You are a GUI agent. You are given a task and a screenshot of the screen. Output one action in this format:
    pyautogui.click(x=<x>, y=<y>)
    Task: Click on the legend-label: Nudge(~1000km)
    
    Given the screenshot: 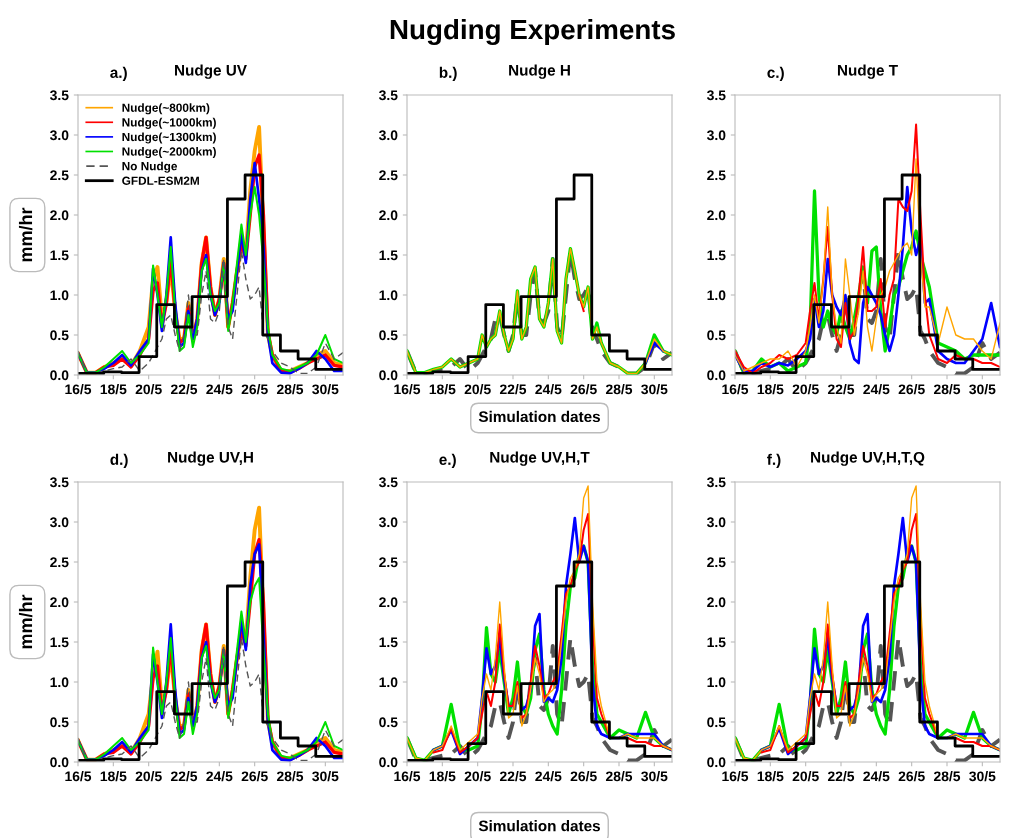 What is the action you would take?
    pyautogui.click(x=169, y=123)
    